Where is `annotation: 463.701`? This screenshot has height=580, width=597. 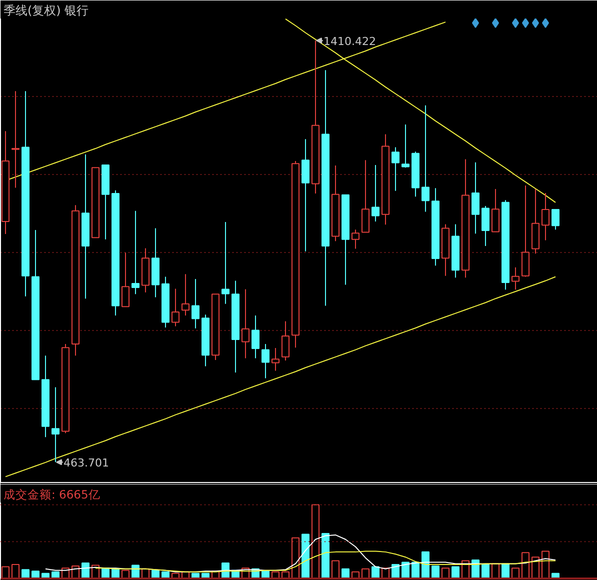
annotation: 463.701 is located at coordinates (86, 463).